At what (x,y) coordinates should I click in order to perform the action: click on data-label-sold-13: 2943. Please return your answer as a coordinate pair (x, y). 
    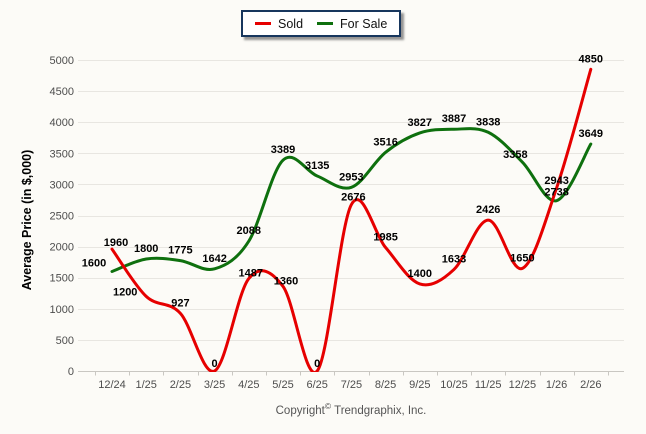
    Looking at the image, I should click on (556, 181).